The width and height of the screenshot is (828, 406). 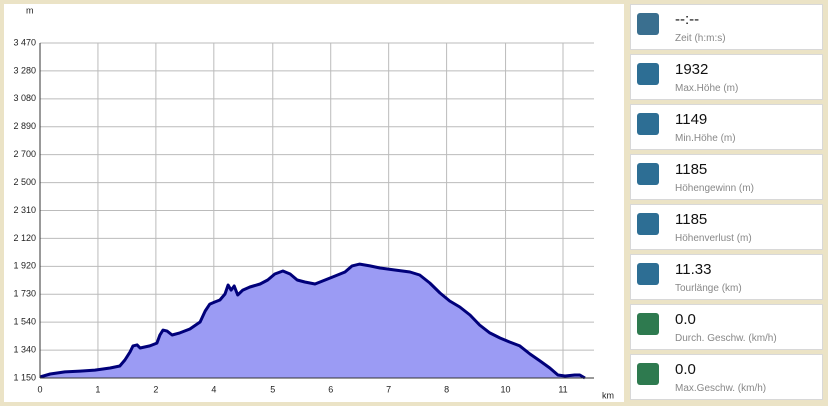 I want to click on y-tick-label: 3 080, so click(x=24, y=98).